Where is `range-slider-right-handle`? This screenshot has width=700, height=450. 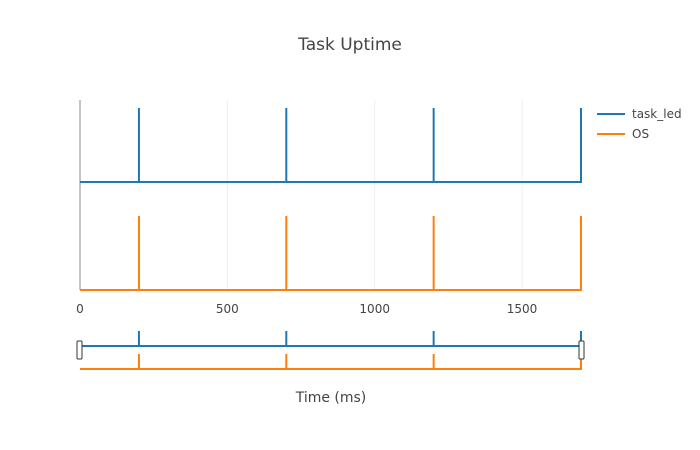
range-slider-right-handle is located at coordinates (581, 350).